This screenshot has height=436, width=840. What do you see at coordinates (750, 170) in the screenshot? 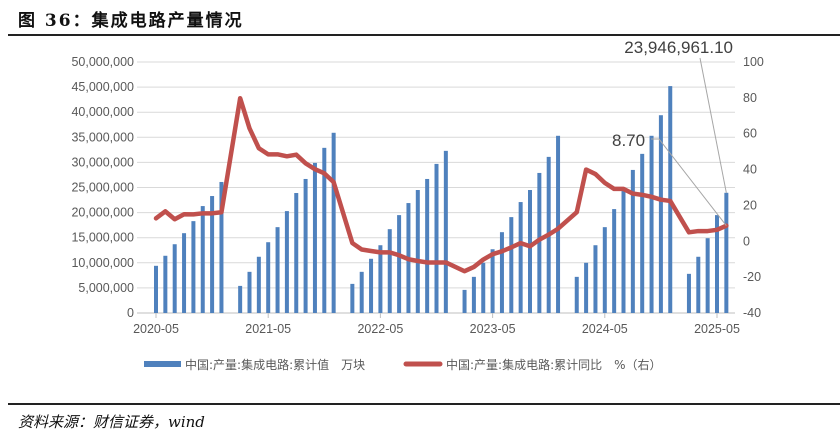
I see `right-axis-tick: 40` at bounding box center [750, 170].